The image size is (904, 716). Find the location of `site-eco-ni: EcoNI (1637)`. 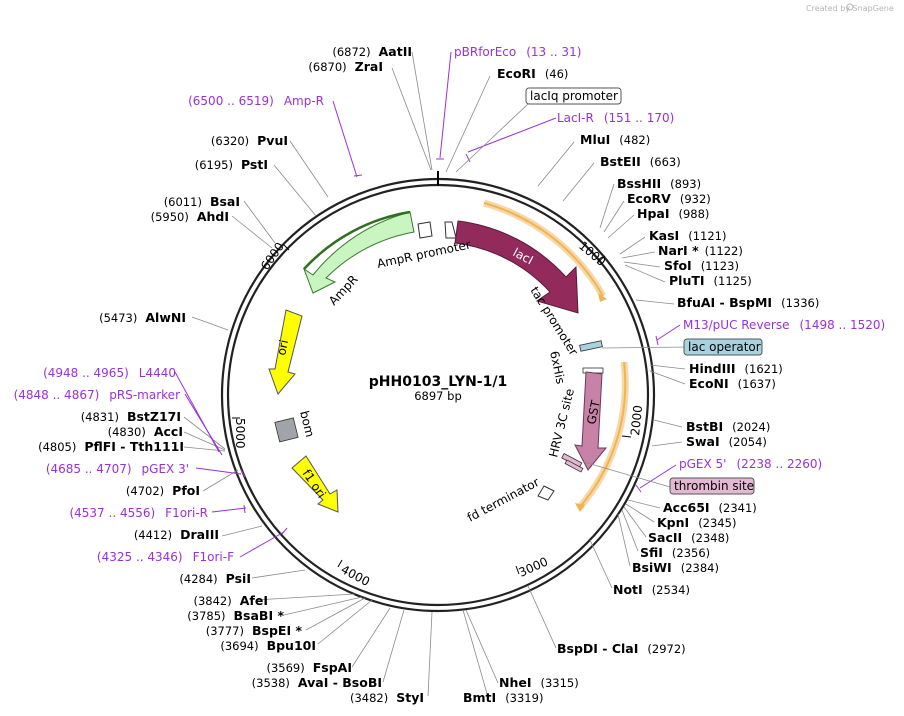

site-eco-ni: EcoNI (1637) is located at coordinates (732, 383).